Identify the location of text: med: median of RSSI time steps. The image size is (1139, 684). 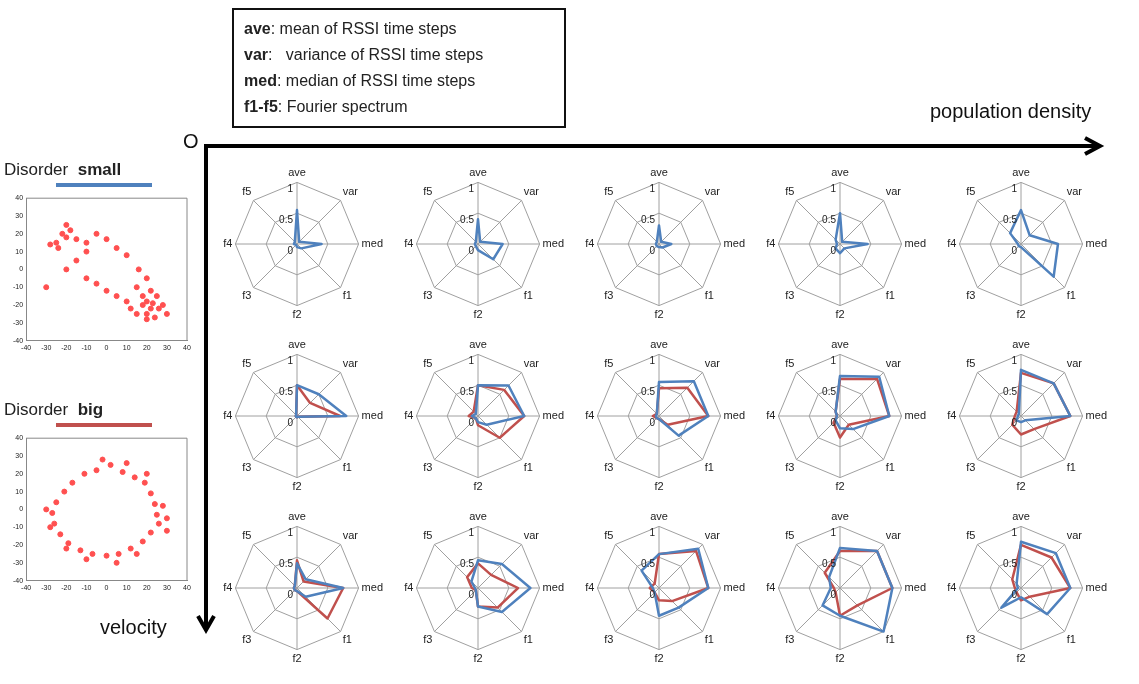
(360, 81).